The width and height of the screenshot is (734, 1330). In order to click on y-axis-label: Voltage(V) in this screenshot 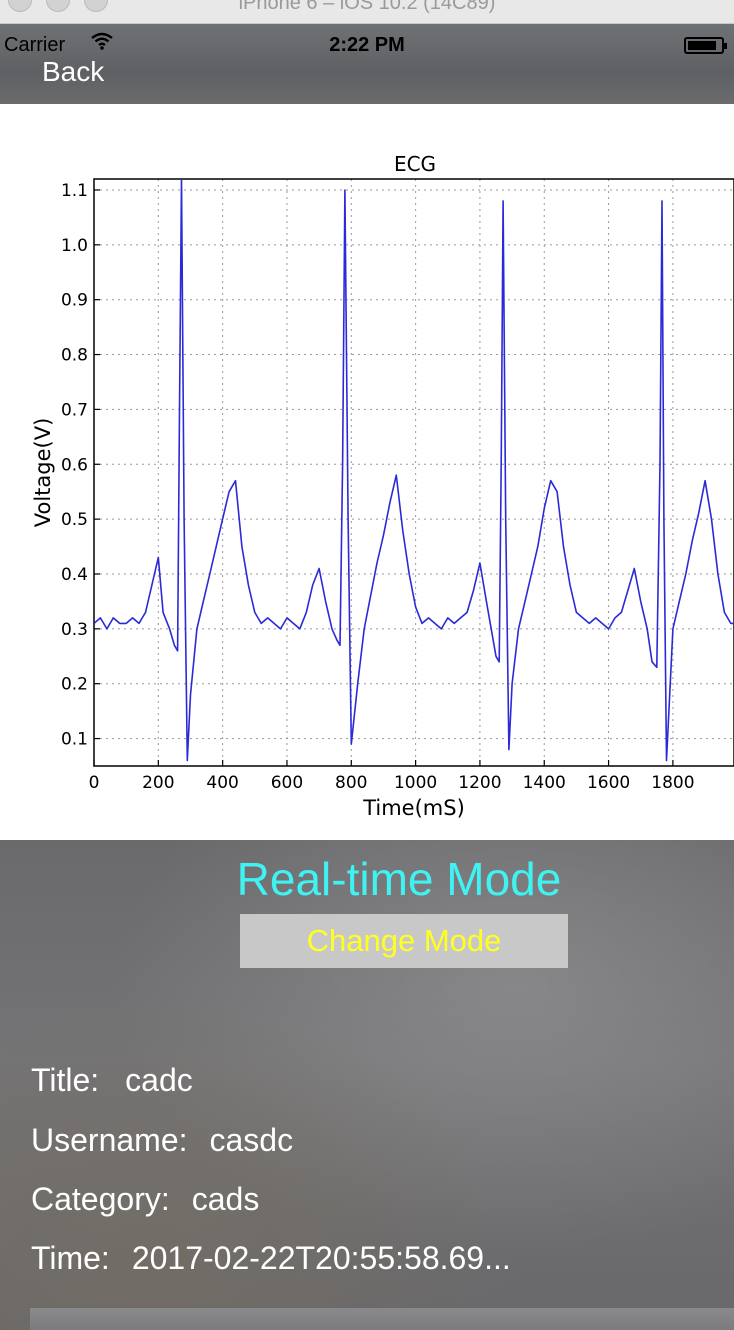, I will do `click(43, 473)`.